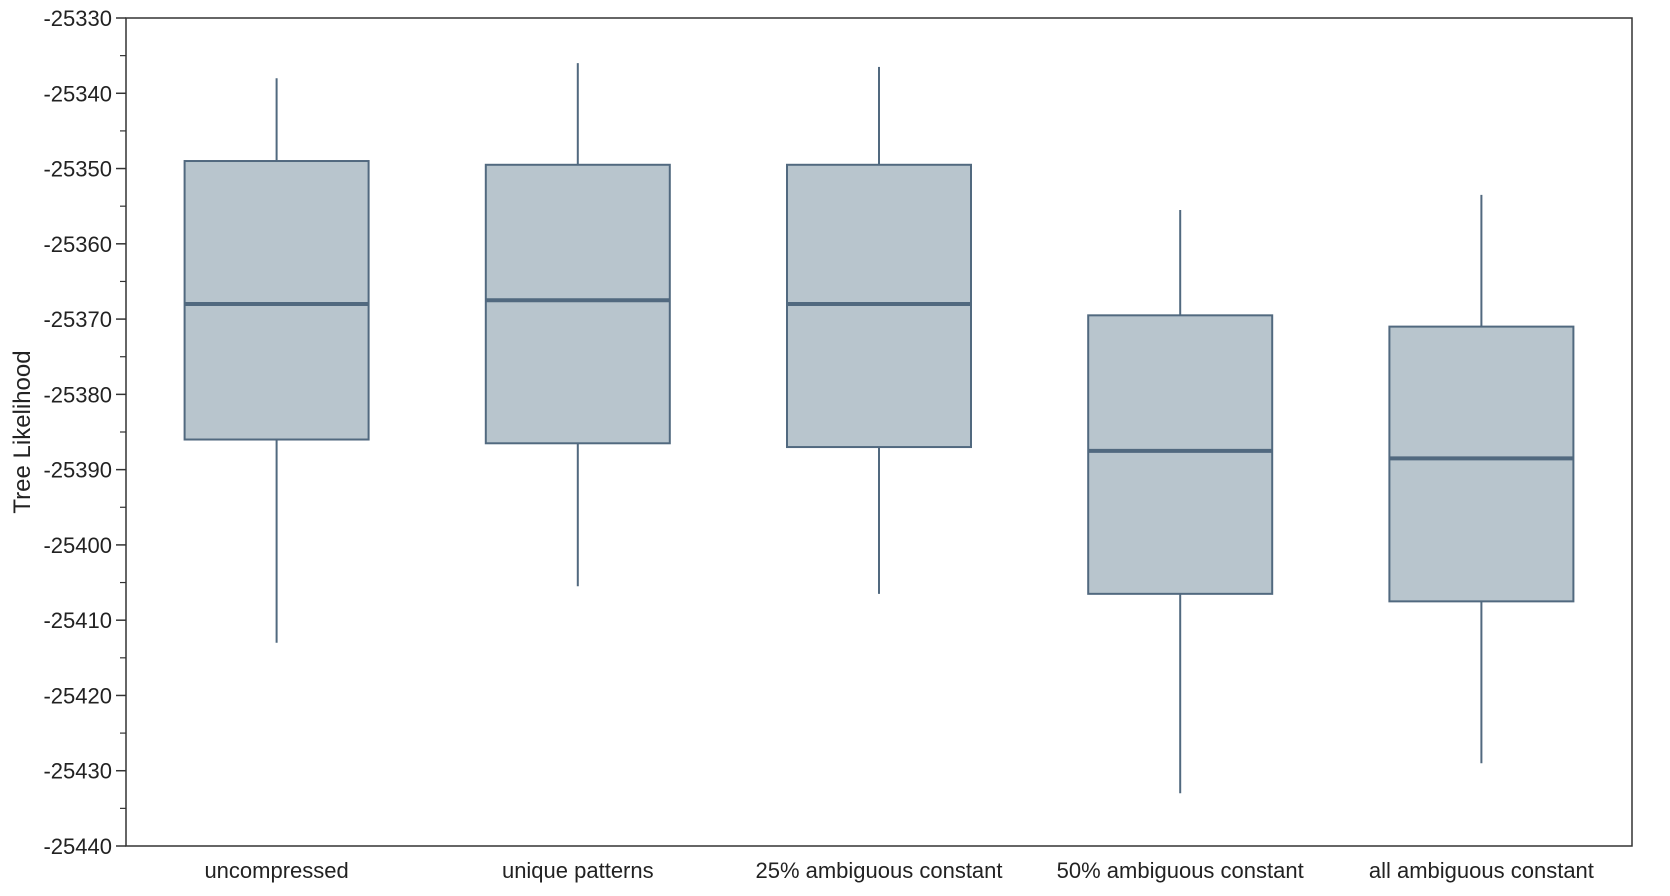 The height and width of the screenshot is (896, 1670). Describe the element at coordinates (77, 771) in the screenshot. I see `y-tick-label: -25430` at that location.